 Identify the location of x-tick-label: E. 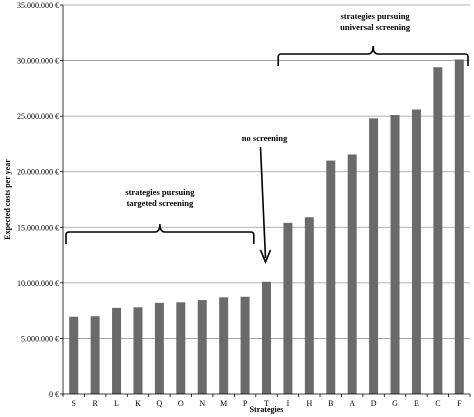
(416, 403).